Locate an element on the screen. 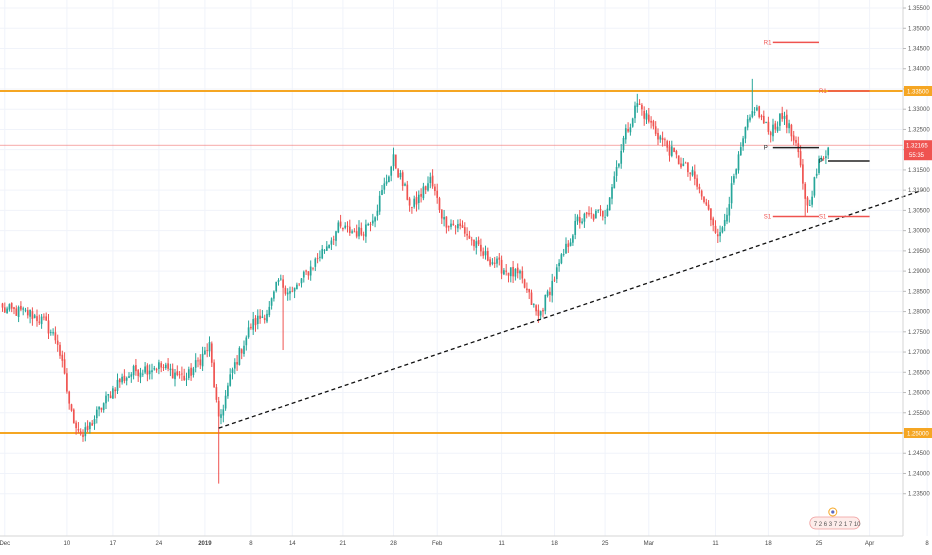 Image resolution: width=932 pixels, height=555 pixels. events-badge: 7 2 6 3 7 2 1 7 10 is located at coordinates (835, 518).